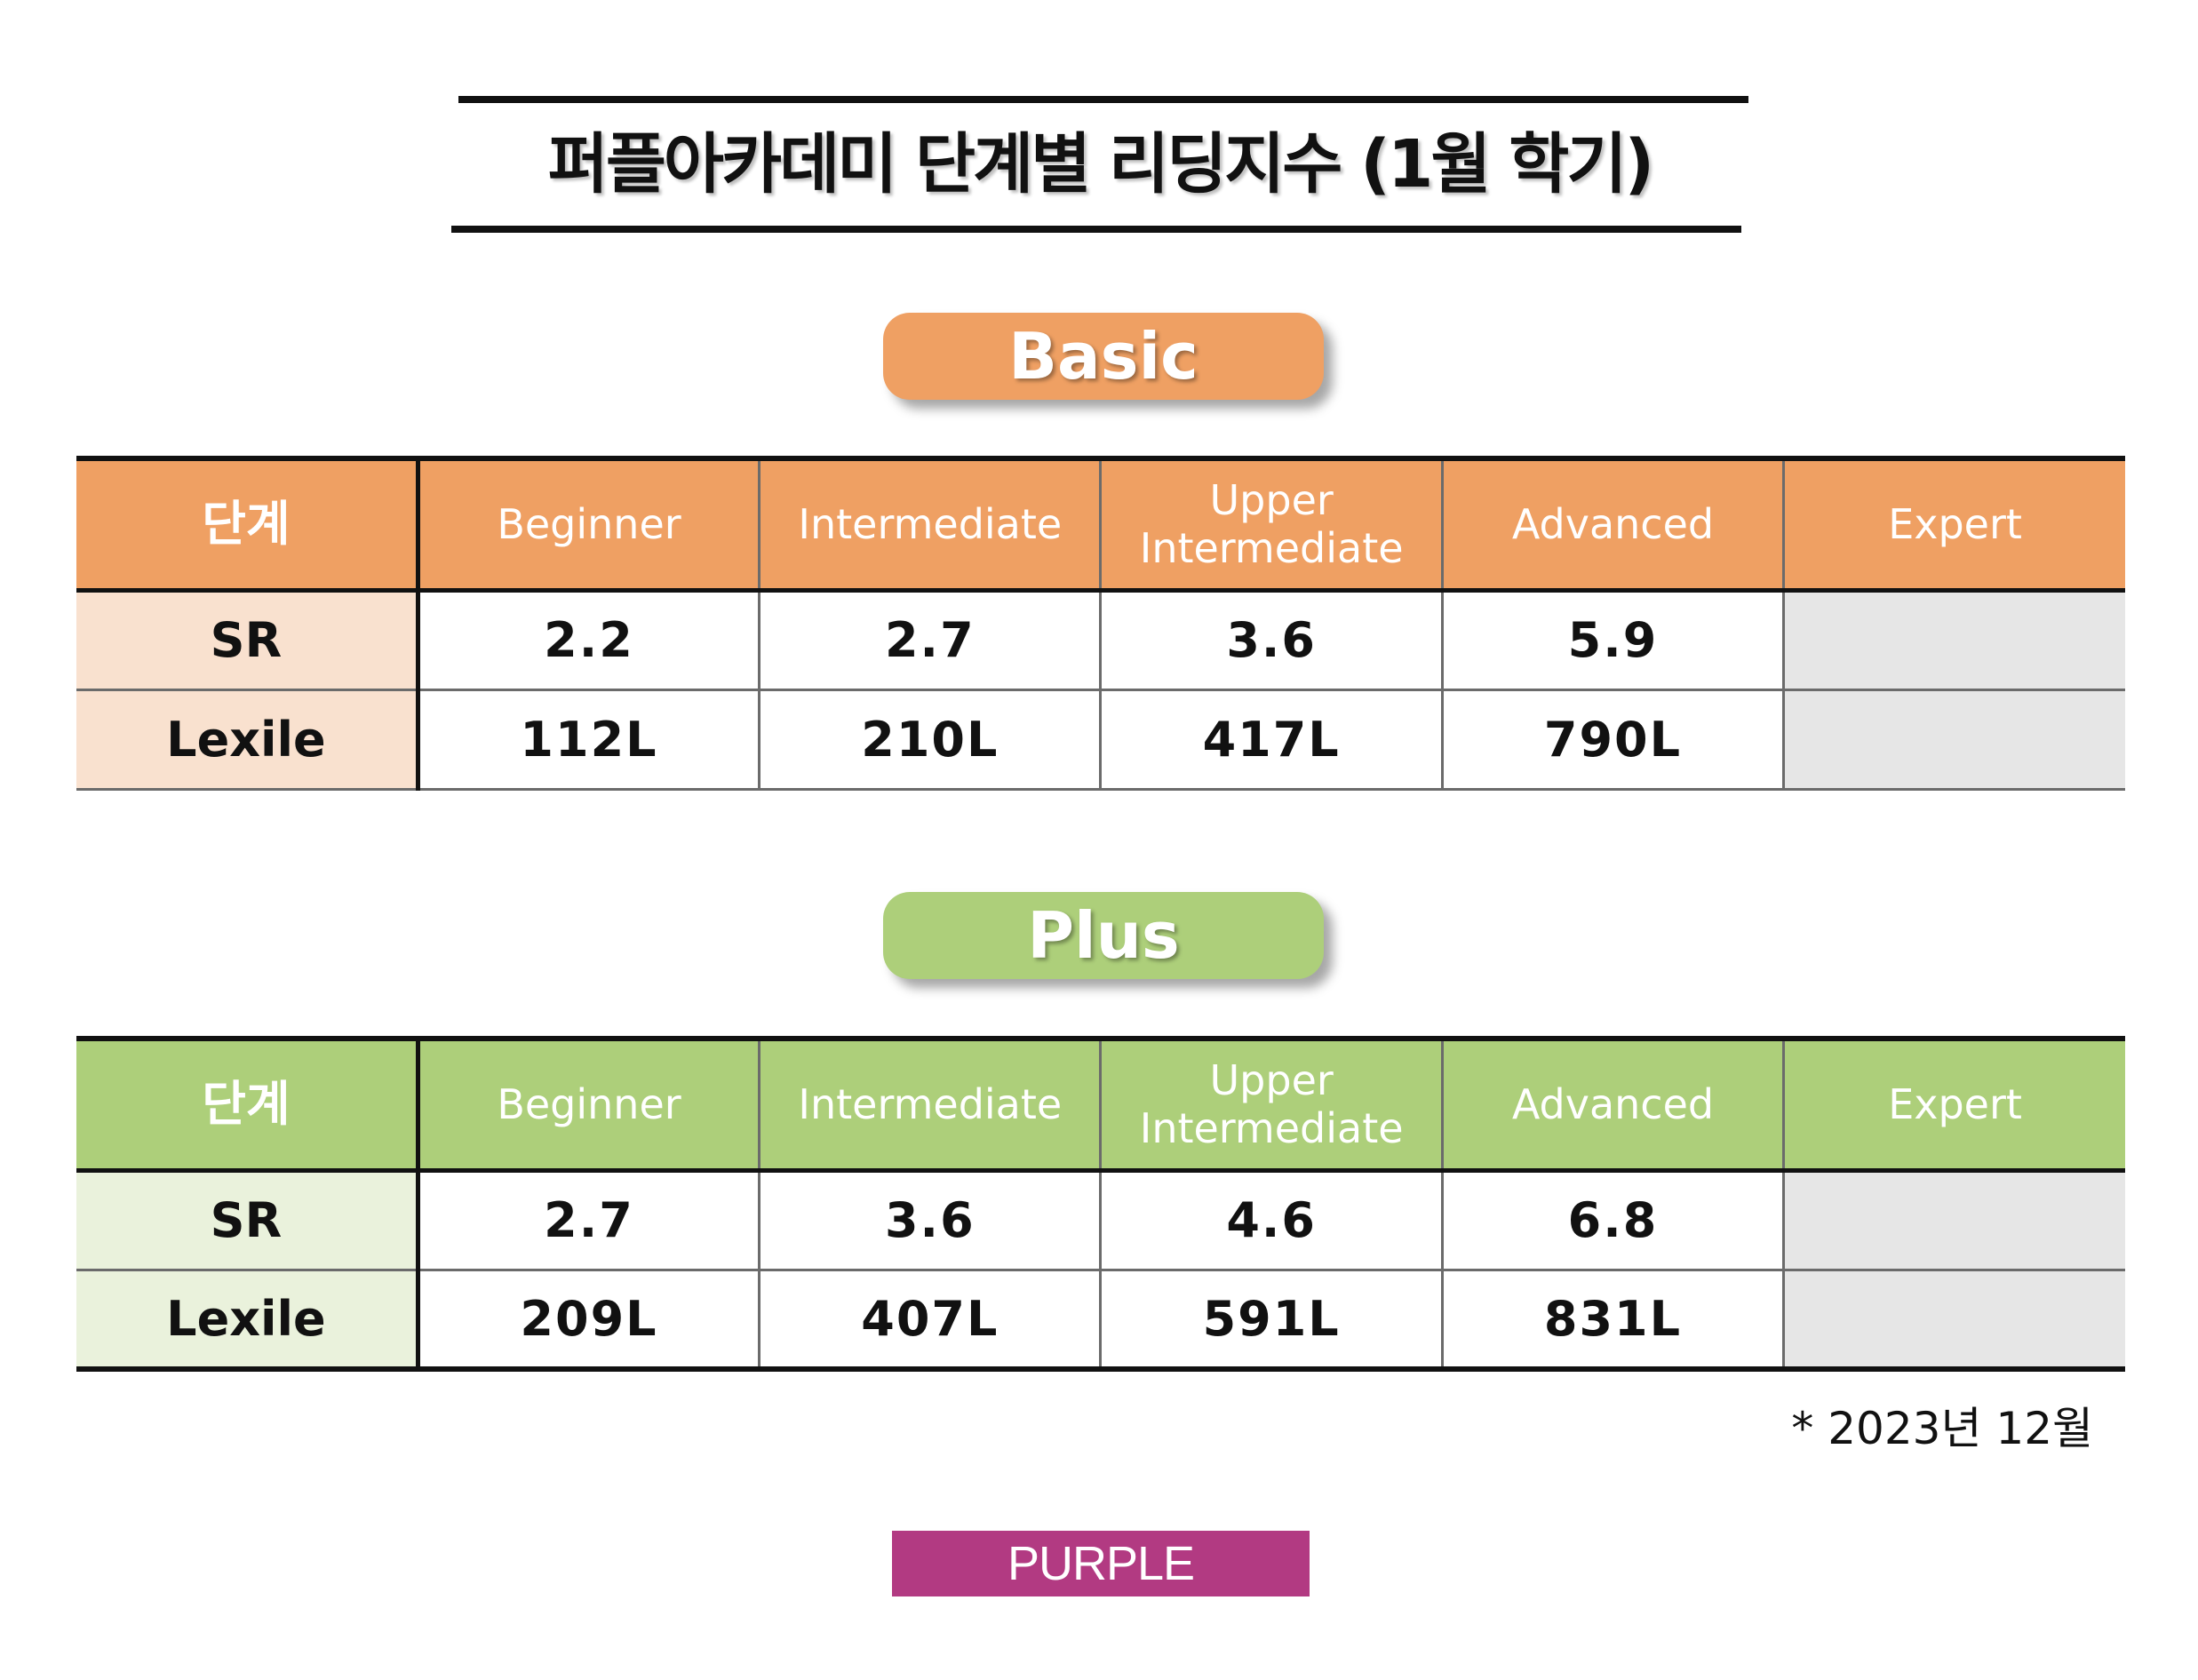  I want to click on title-top-rule, so click(1103, 100).